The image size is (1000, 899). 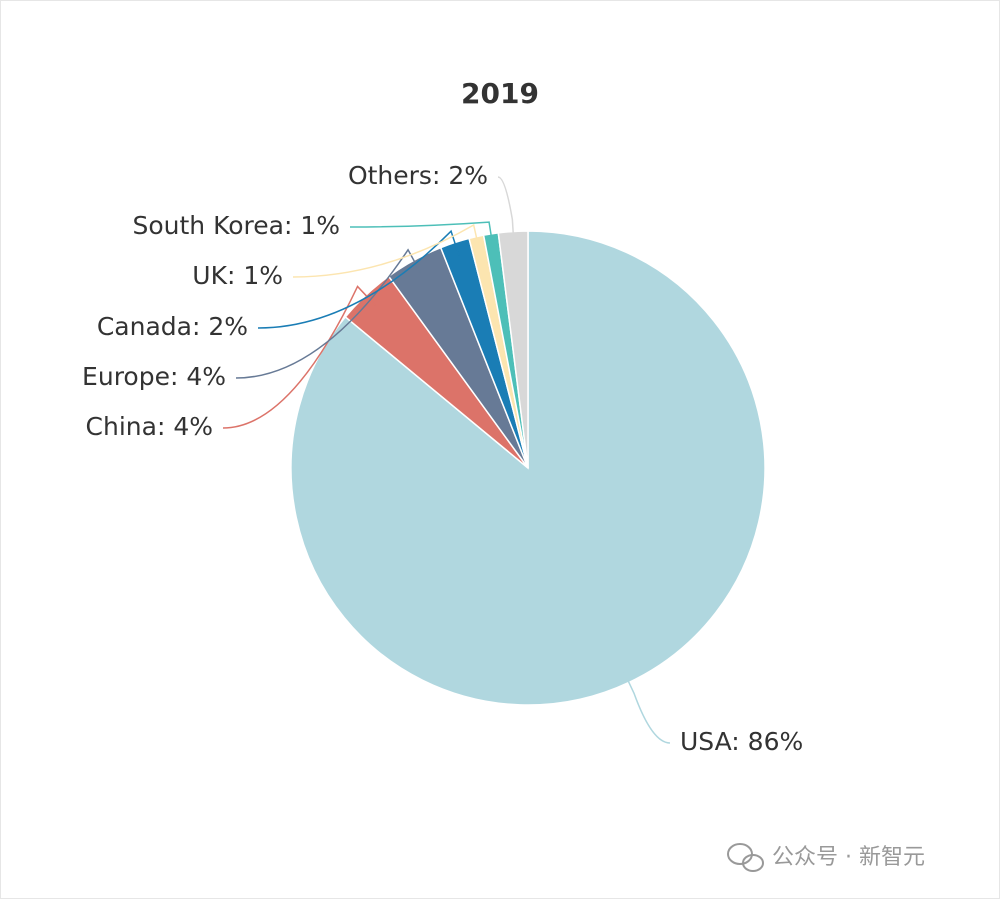 What do you see at coordinates (237, 275) in the screenshot?
I see `data-label: UK: 1%` at bounding box center [237, 275].